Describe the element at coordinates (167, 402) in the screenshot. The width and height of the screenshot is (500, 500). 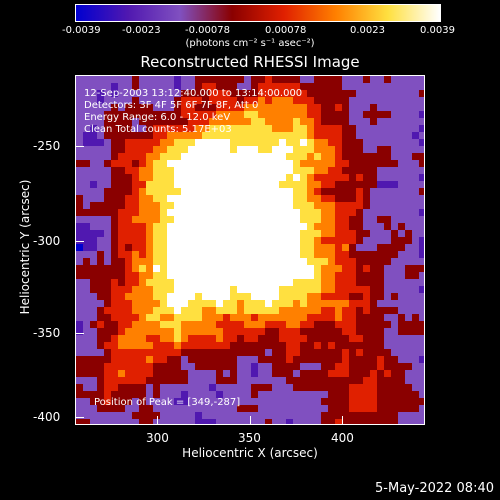
I see `peak-position: Position of Peak = [349,-287]` at that location.